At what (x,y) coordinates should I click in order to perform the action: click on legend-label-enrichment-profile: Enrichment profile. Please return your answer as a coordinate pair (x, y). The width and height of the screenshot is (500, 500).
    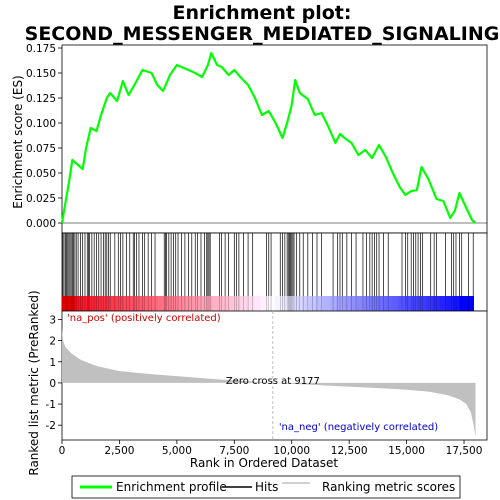
    Looking at the image, I should click on (171, 487).